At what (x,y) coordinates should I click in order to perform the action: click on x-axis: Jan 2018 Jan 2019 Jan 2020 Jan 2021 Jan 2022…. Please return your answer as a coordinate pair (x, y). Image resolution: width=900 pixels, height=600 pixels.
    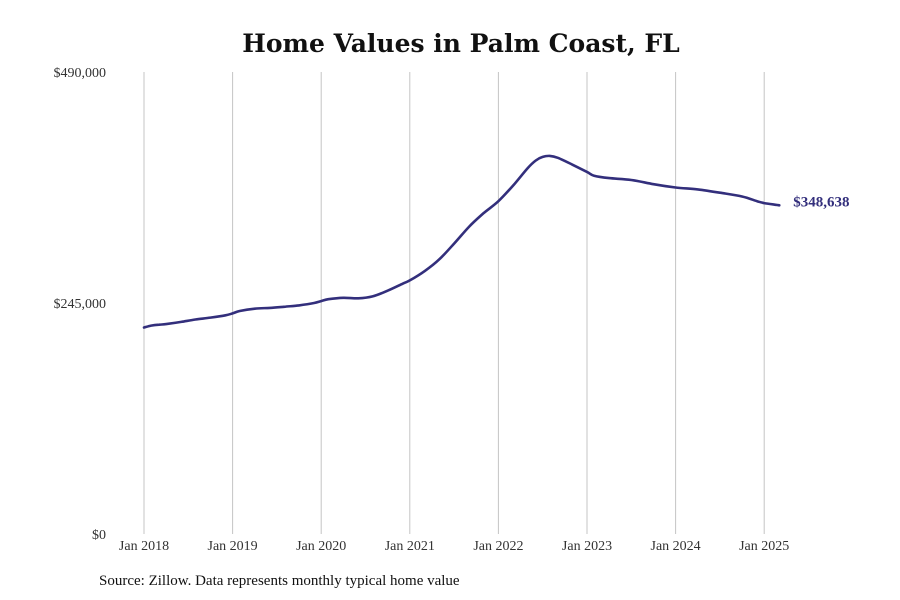
    Looking at the image, I should click on (454, 546).